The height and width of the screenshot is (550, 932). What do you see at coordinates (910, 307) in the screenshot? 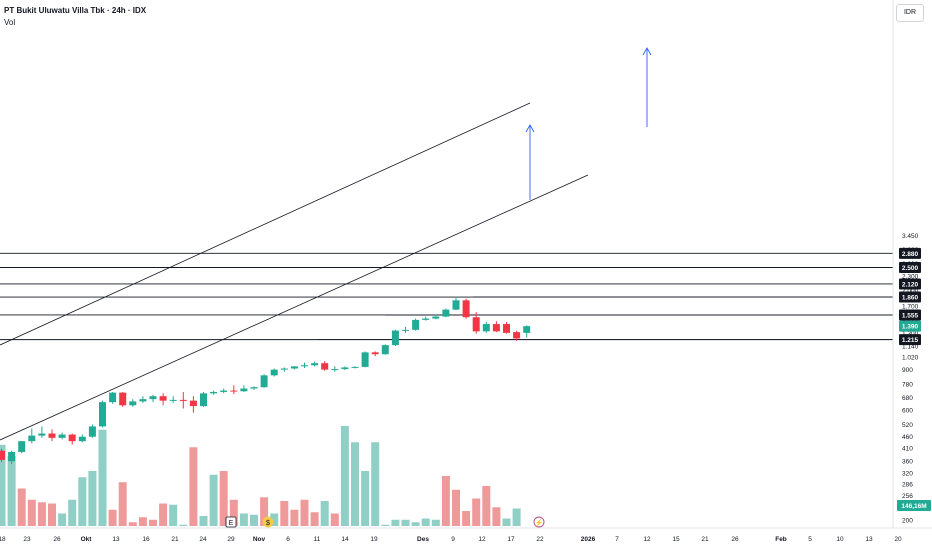
I see `price-tick-label: 1.700` at bounding box center [910, 307].